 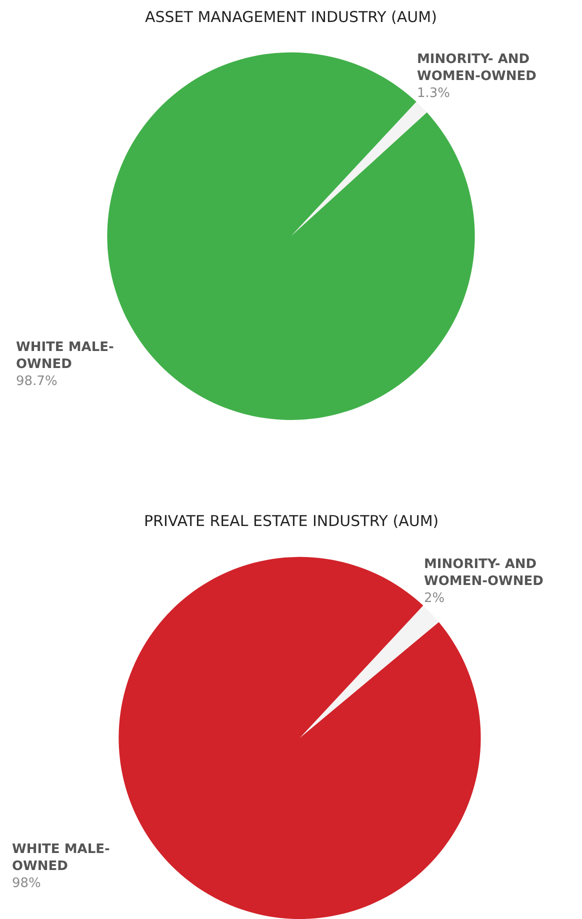 I want to click on chart-title: ASSET MANAGEMENT INDUSTRY (AUM), so click(x=291, y=17).